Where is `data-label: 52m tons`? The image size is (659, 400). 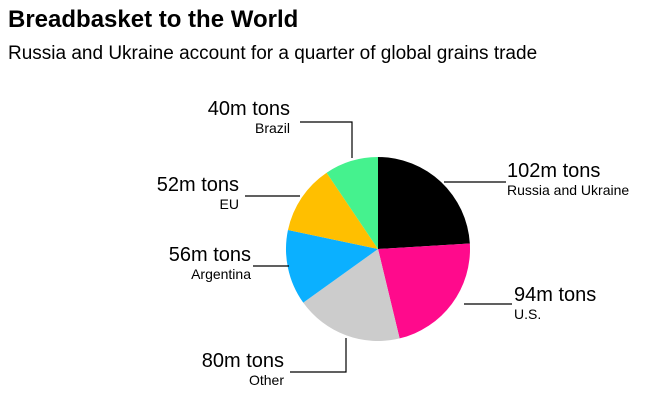 data-label: 52m tons is located at coordinates (197, 185).